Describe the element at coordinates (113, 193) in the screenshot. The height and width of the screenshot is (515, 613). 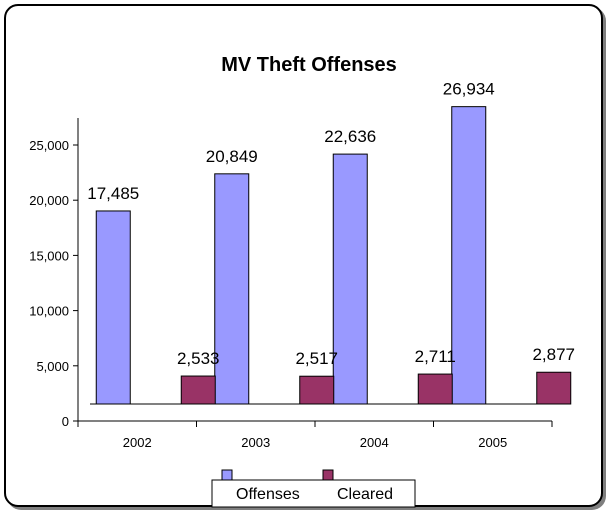
I see `data-label: 17,485` at that location.